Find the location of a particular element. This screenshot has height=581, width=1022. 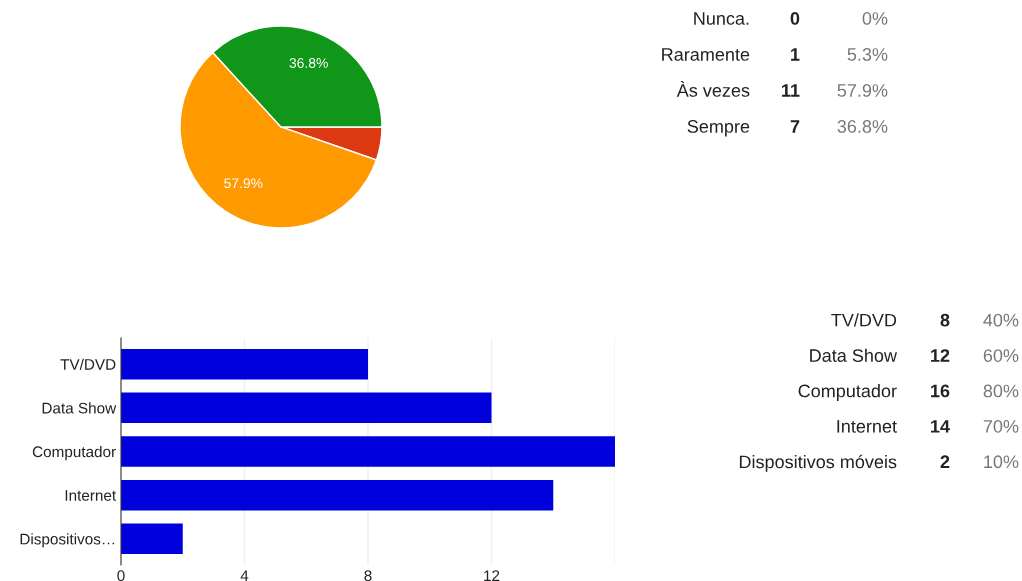

data-label: 40% is located at coordinates (1001, 320).